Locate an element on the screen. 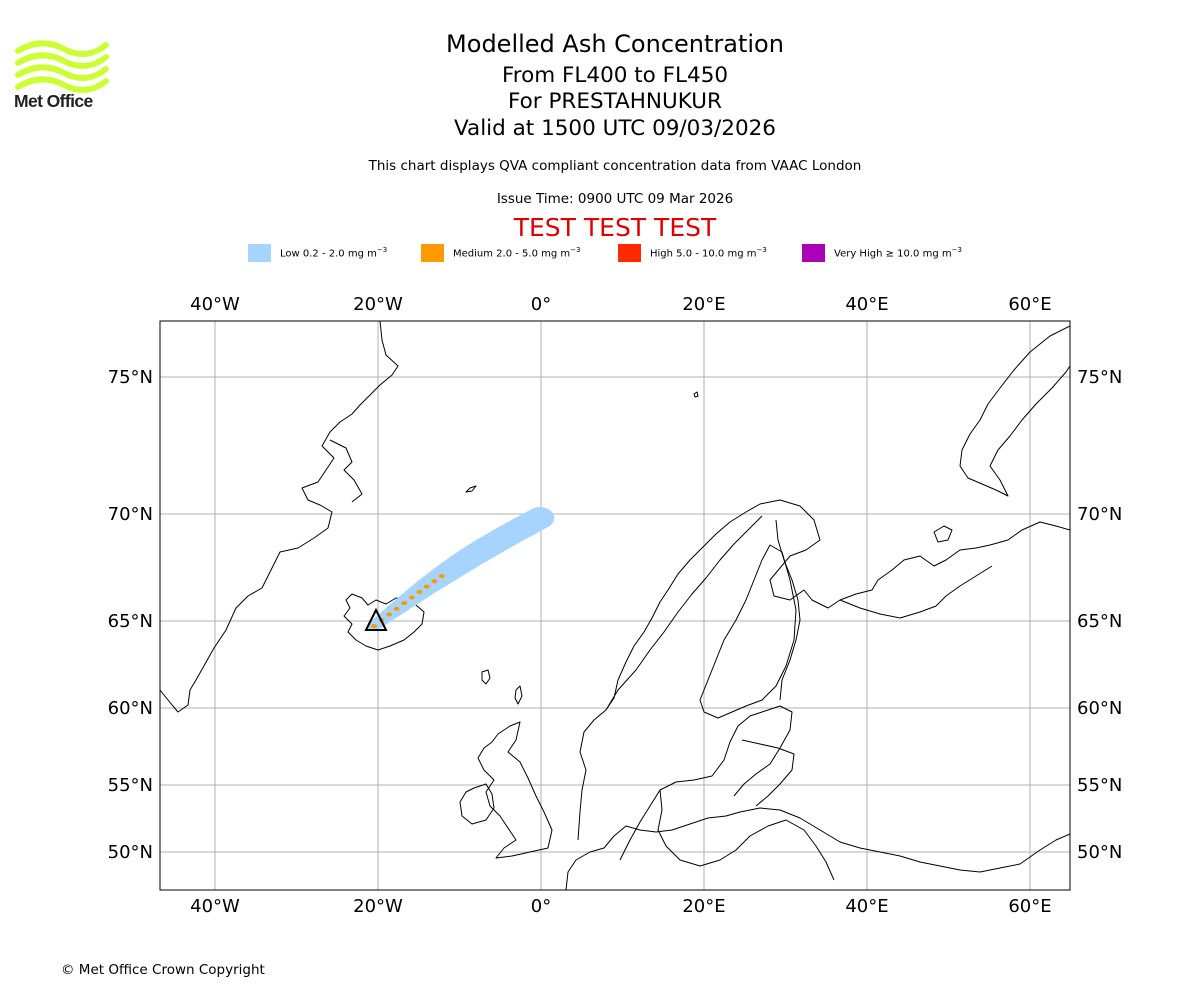  coast-iceland is located at coordinates (384, 622).